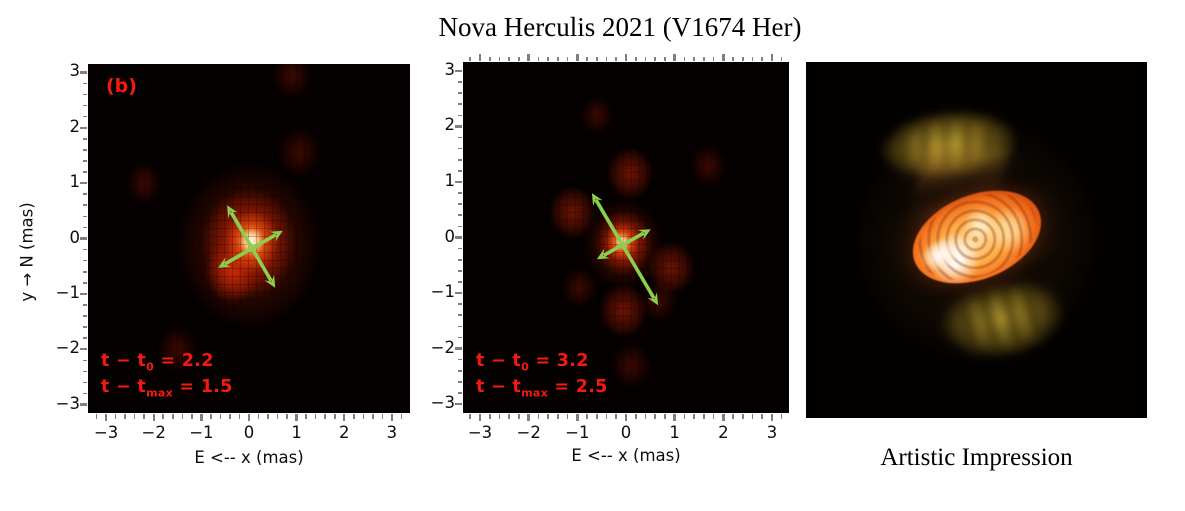 The height and width of the screenshot is (511, 1185). I want to click on x-axis-label-mid: E <-- x (mas), so click(626, 455).